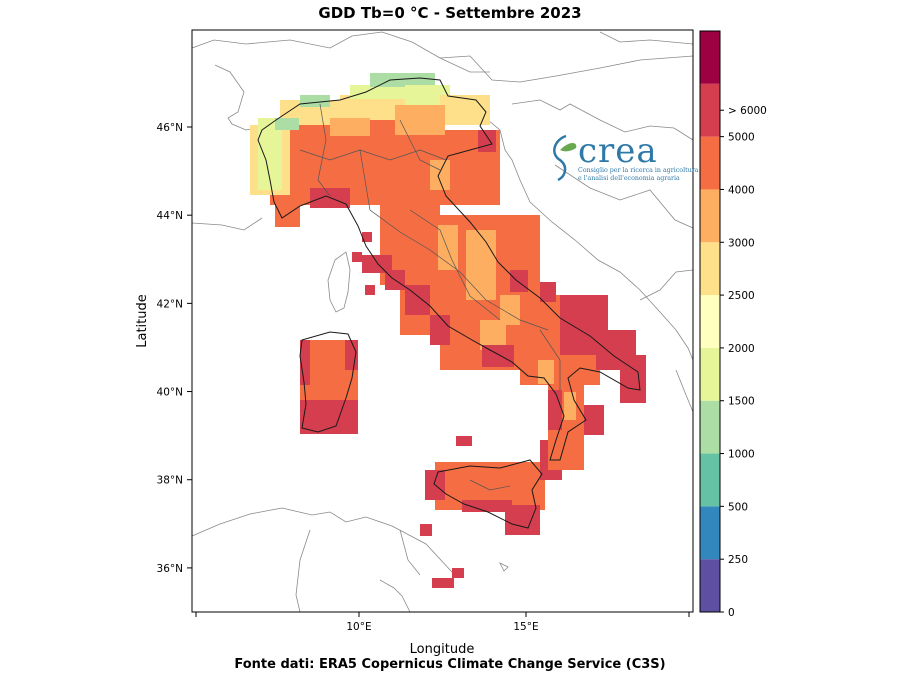  What do you see at coordinates (741, 138) in the screenshot?
I see `colorbar-label: 5000` at bounding box center [741, 138].